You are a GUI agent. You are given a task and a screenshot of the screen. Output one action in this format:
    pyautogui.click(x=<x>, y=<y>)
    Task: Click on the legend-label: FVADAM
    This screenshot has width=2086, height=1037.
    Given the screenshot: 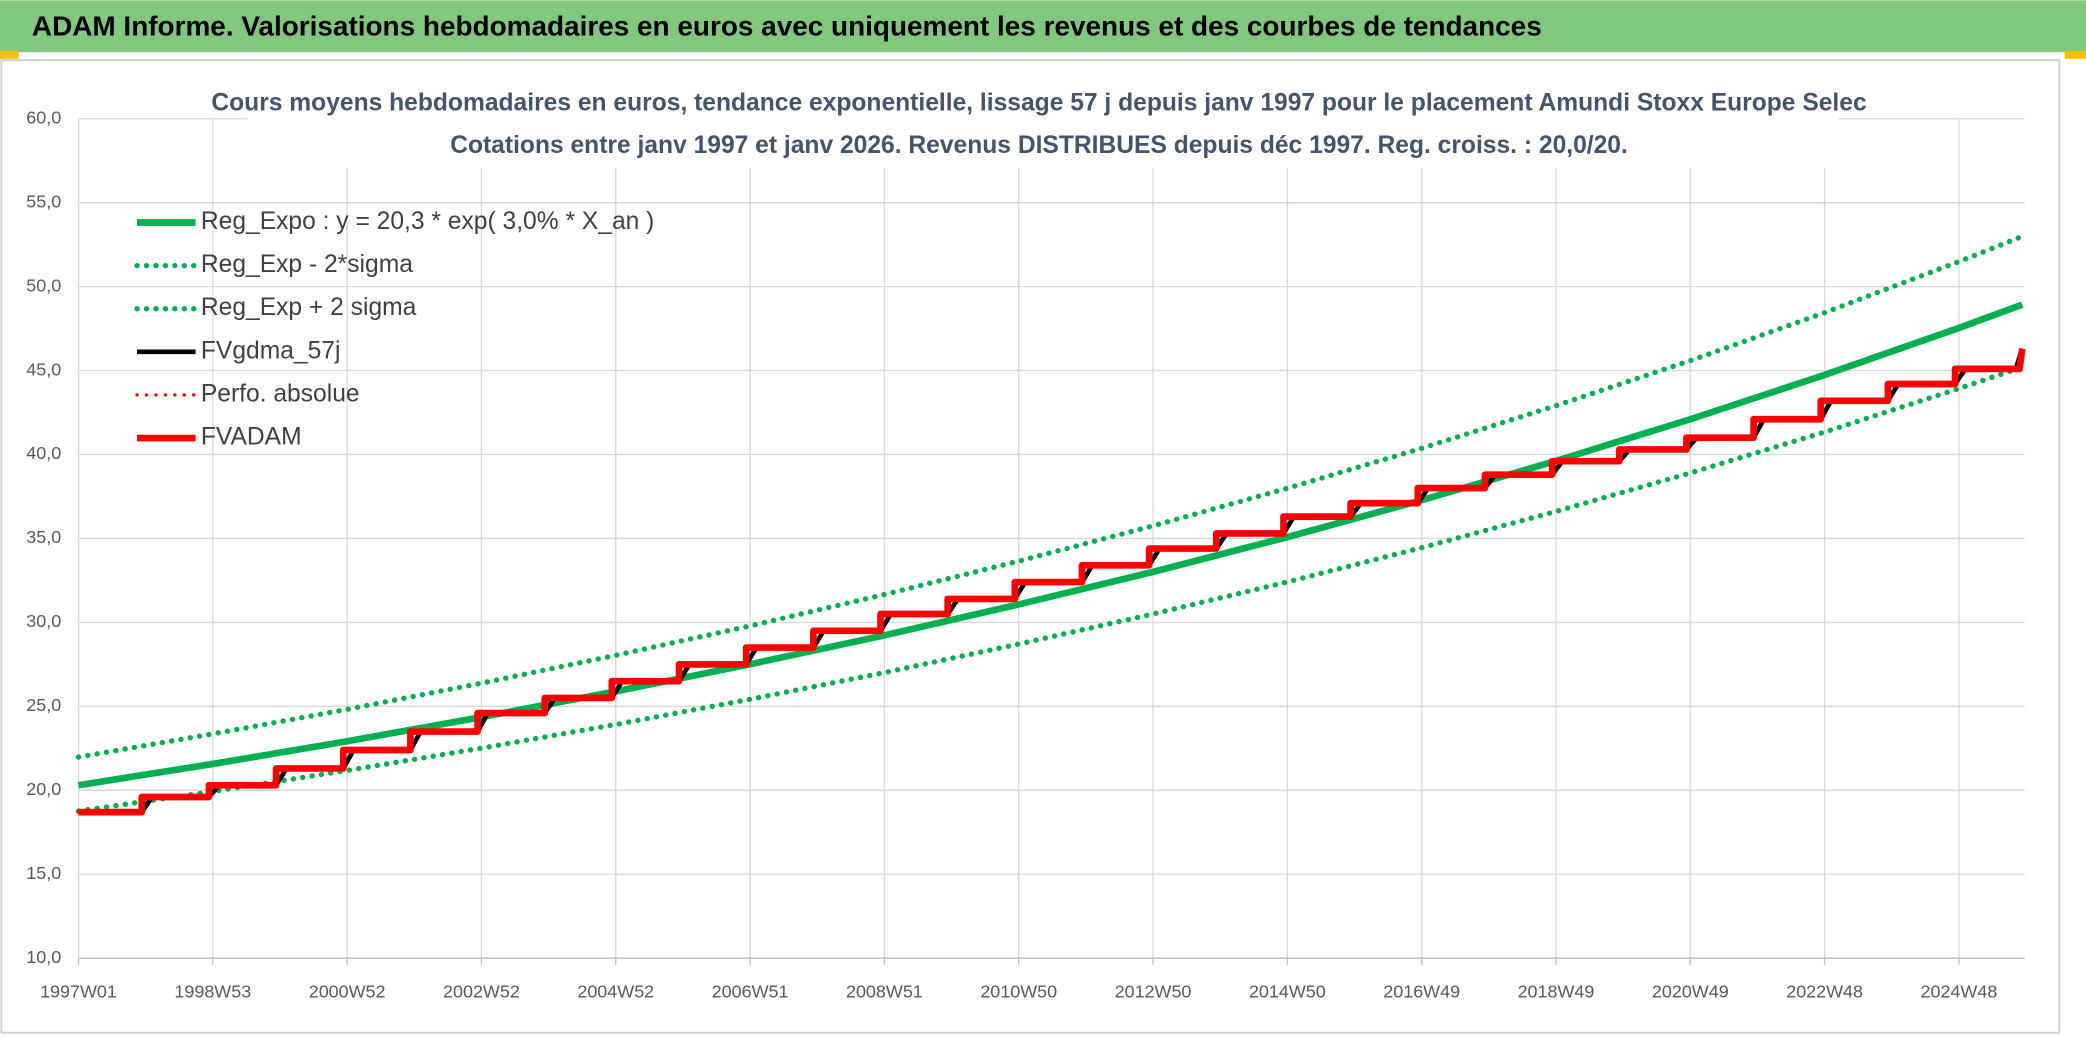 What is the action you would take?
    pyautogui.click(x=251, y=437)
    